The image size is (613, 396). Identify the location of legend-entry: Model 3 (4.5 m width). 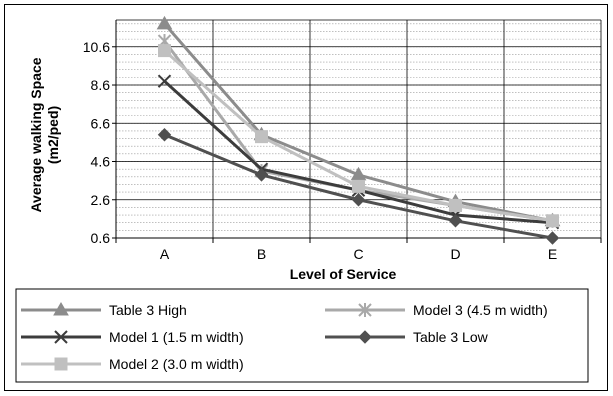
(436, 310).